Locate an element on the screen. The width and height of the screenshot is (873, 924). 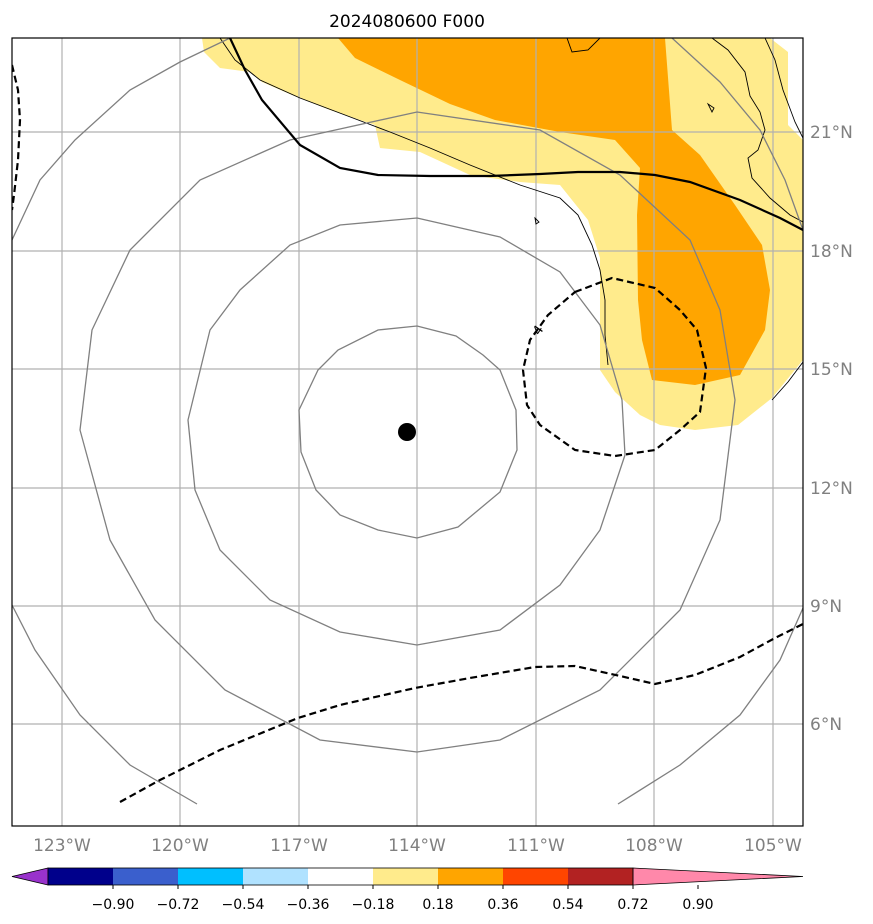
lon-label: 120°W is located at coordinates (180, 846).